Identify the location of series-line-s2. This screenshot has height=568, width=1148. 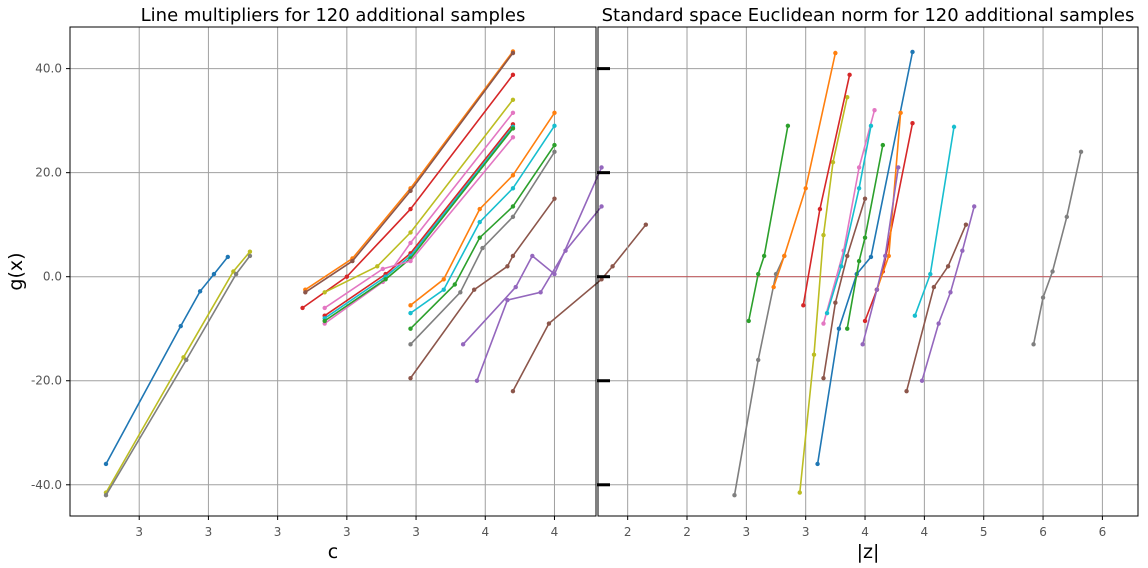
(178, 372).